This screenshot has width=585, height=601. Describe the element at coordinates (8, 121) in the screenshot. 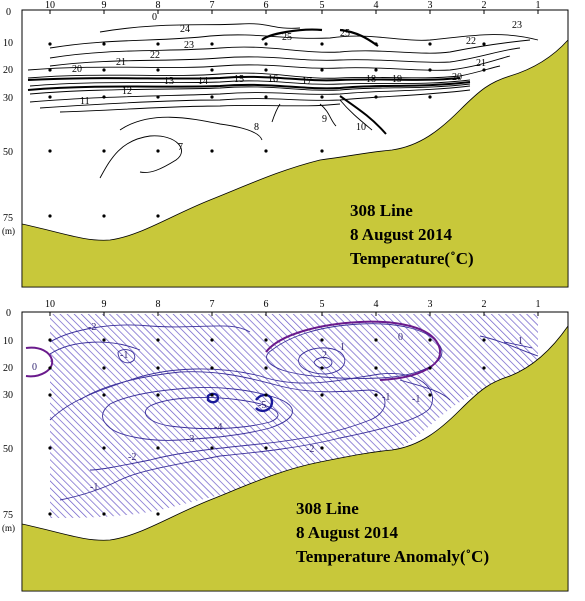

I see `upper-depth-labels: 0 10 20 30 50 75 (m)` at that location.